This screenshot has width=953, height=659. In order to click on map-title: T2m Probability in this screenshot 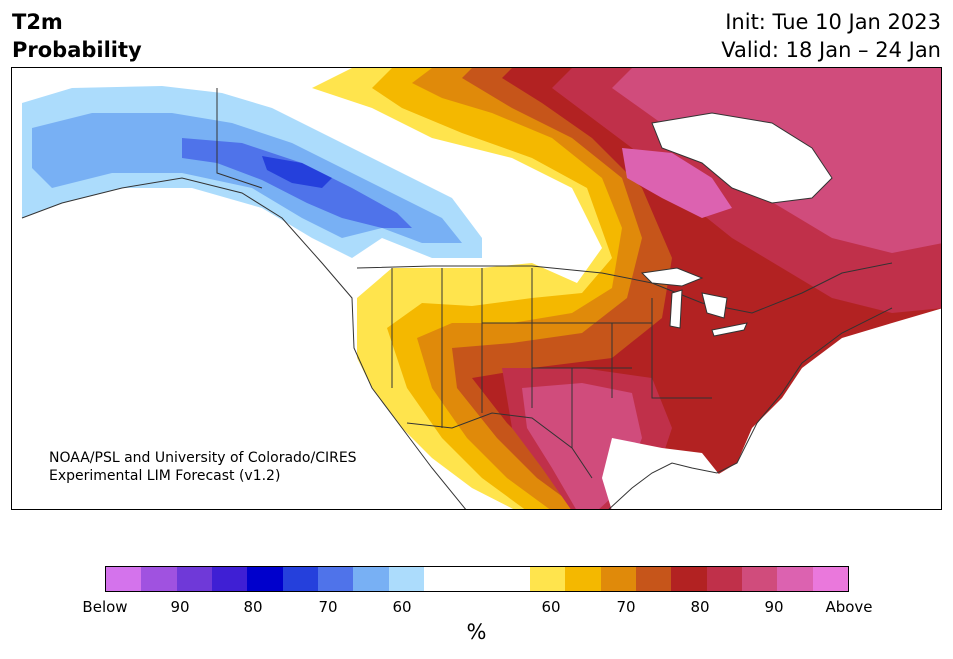, I will do `click(77, 36)`.